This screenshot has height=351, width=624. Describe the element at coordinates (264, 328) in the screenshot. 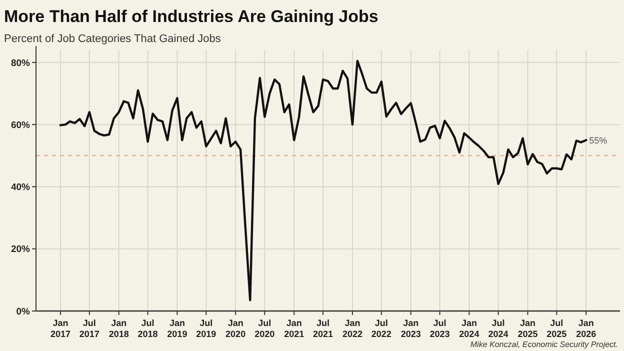

I see `x-tick-label: Jul 2020` at that location.